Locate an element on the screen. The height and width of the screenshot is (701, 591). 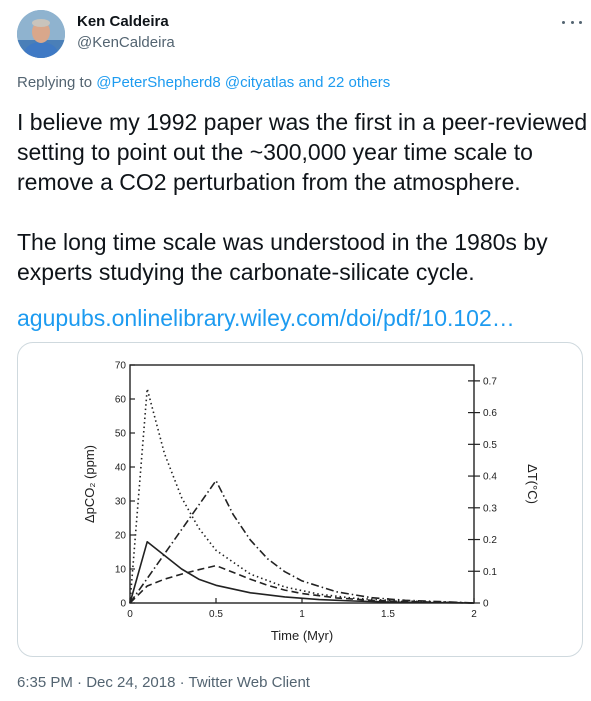
y2-tick-label: 0.2 is located at coordinates (490, 540).